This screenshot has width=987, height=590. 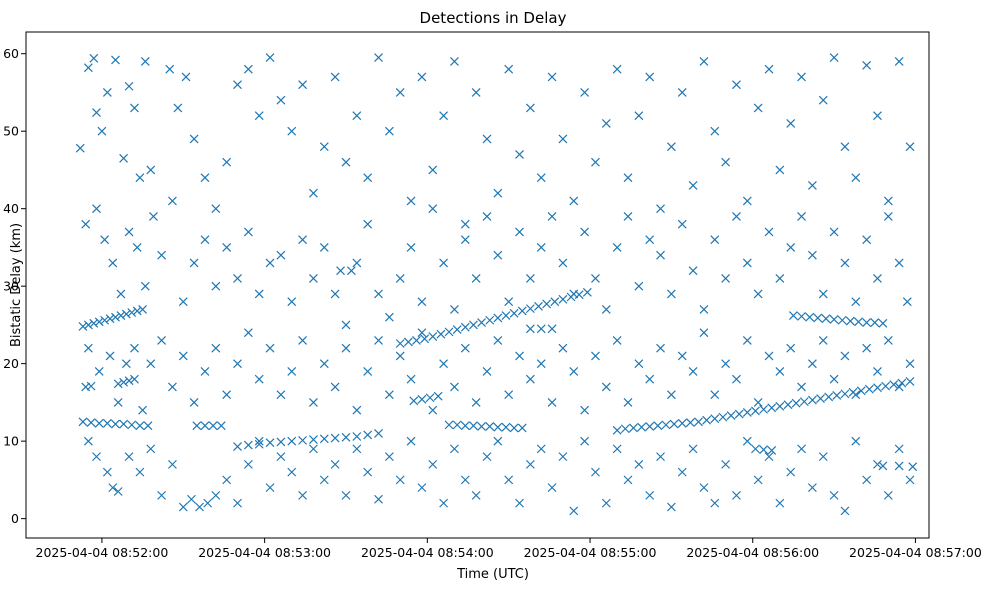 I want to click on x-tick-label: 2025-04-04 08:52:00, so click(x=102, y=552).